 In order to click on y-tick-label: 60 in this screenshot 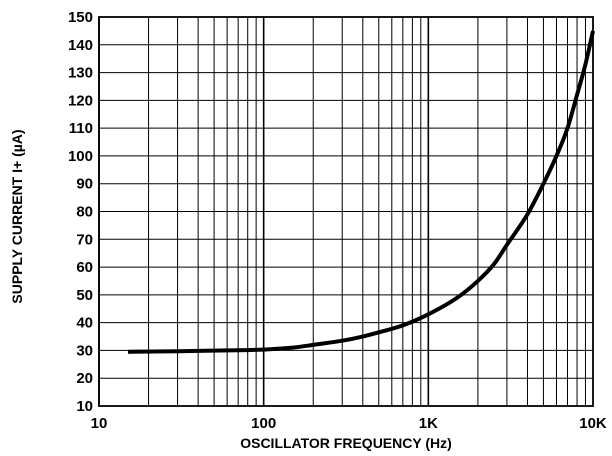, I will do `click(84, 267)`.